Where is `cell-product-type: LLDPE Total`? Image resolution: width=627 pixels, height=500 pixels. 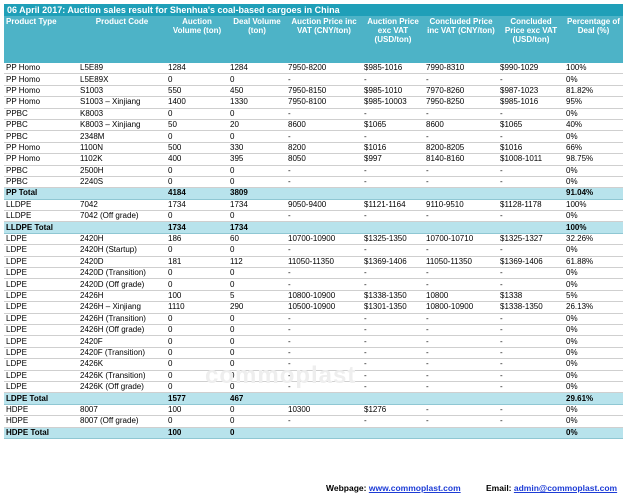 cell-product-type: LLDPE Total is located at coordinates (41, 227).